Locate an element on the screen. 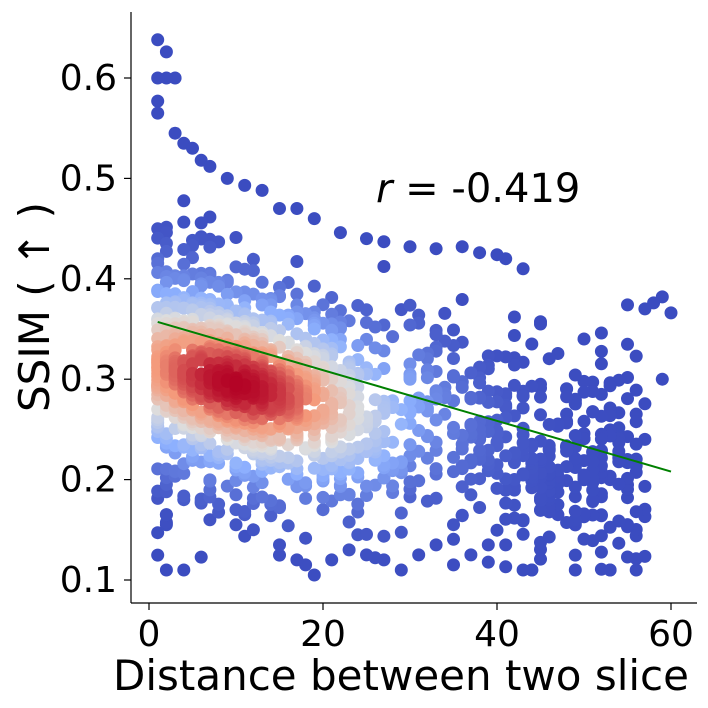 Image resolution: width=708 pixels, height=708 pixels. y-tick-label: 0.6 is located at coordinates (88, 78).